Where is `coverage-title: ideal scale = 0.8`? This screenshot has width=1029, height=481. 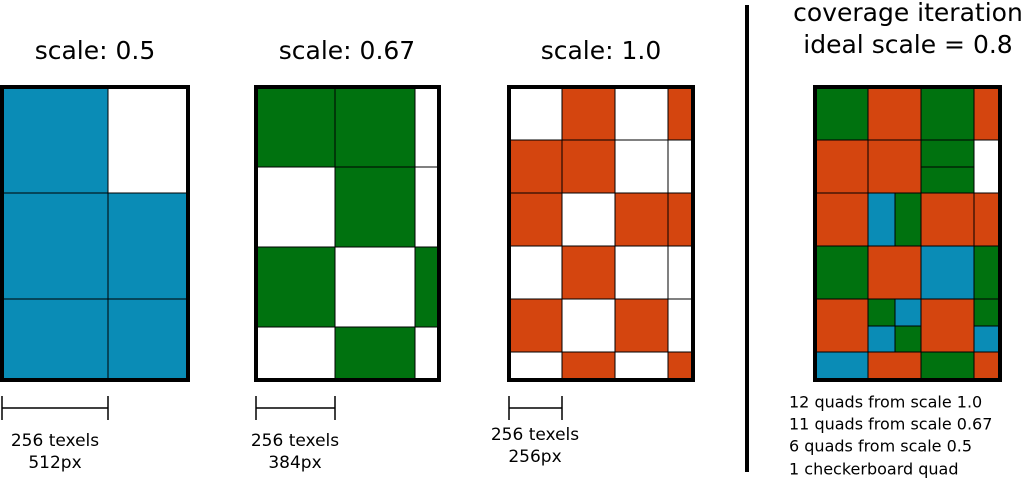 coverage-title: ideal scale = 0.8 is located at coordinates (907, 44).